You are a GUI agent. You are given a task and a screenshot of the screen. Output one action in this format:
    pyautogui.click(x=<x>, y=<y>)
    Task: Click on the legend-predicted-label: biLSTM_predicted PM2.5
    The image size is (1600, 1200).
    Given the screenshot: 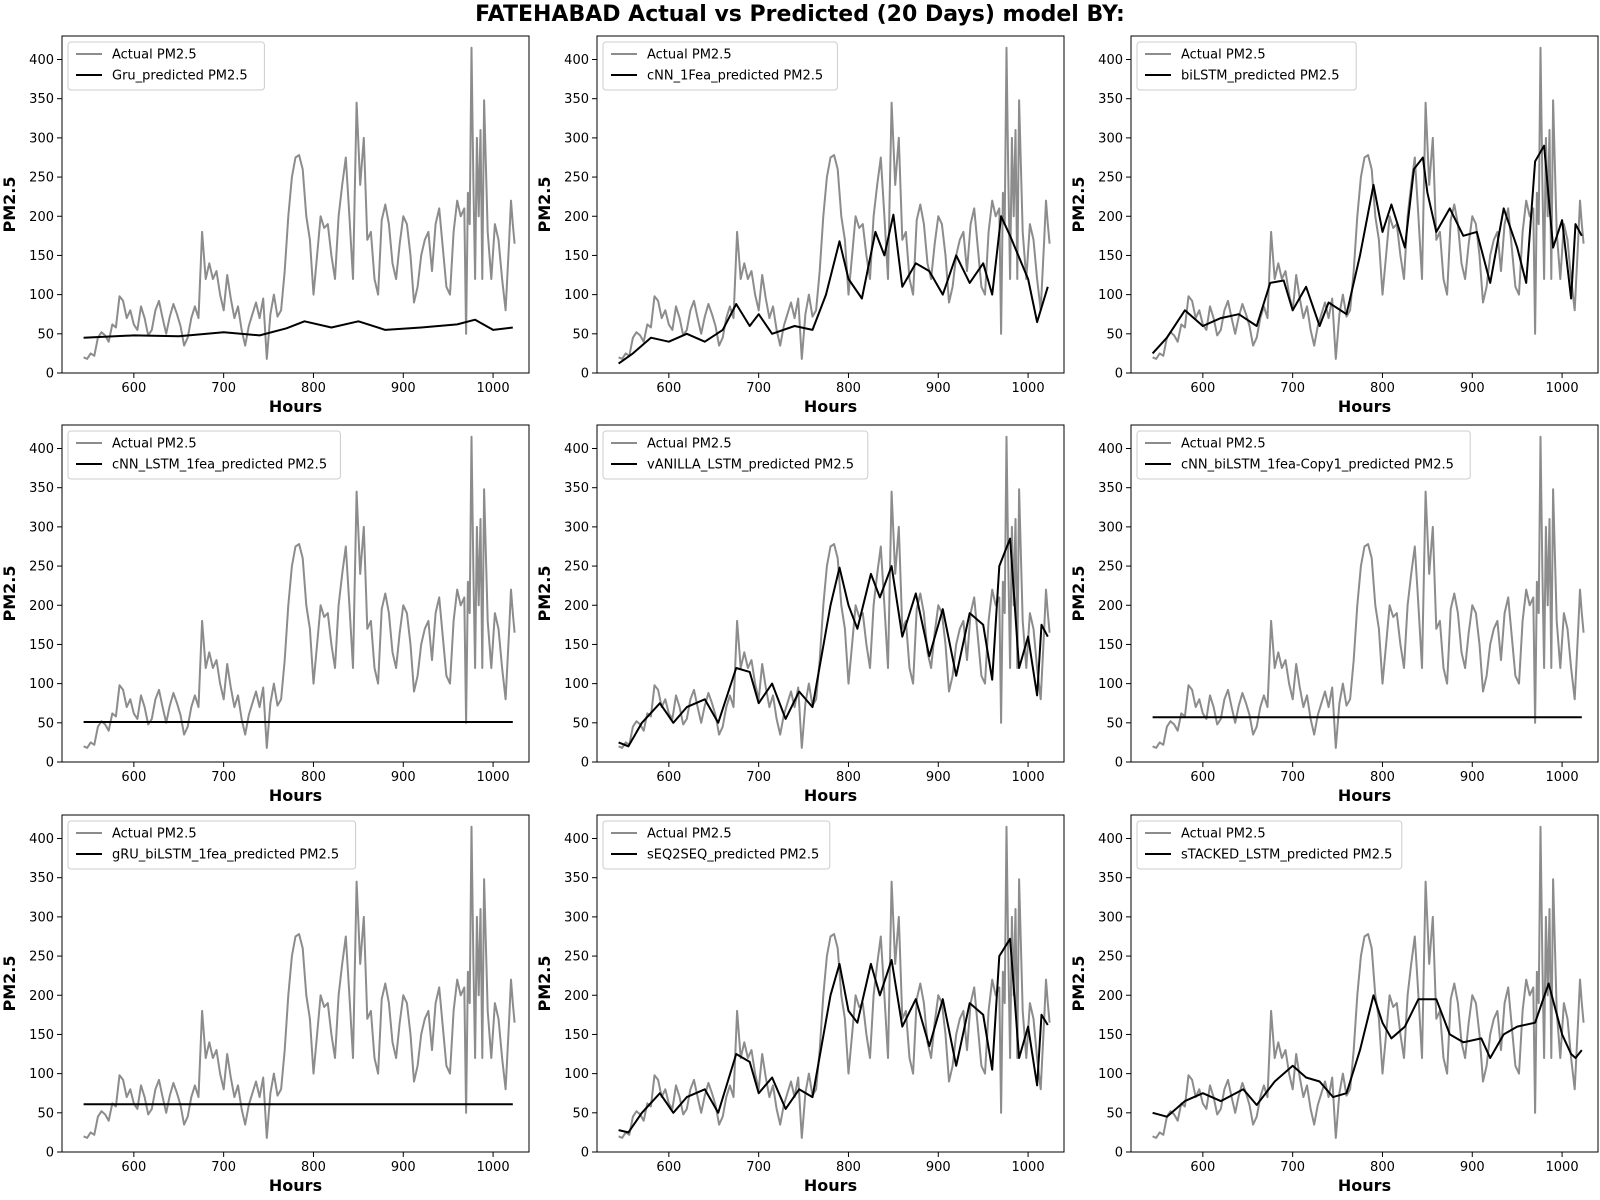 What is the action you would take?
    pyautogui.click(x=1260, y=76)
    